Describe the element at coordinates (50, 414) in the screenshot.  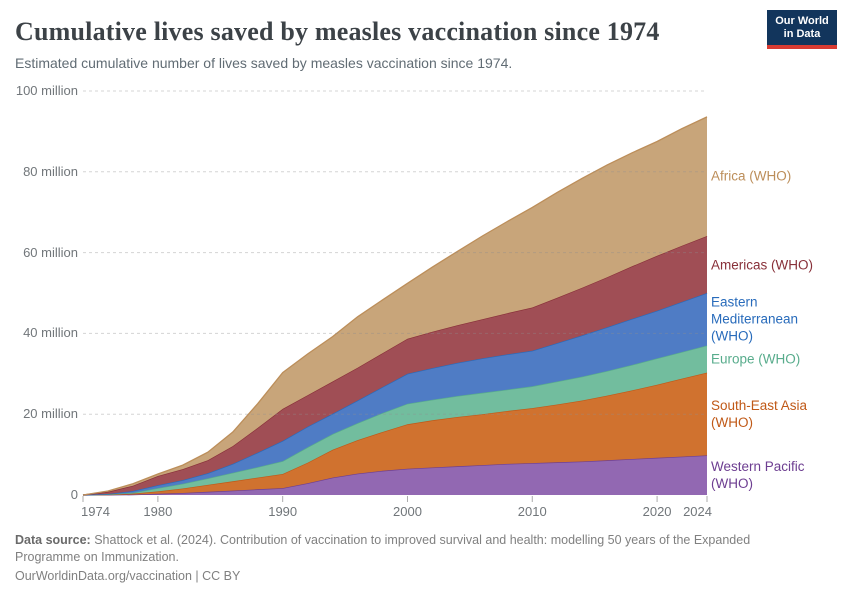
I see `y-axis-tick-20: 20 million` at that location.